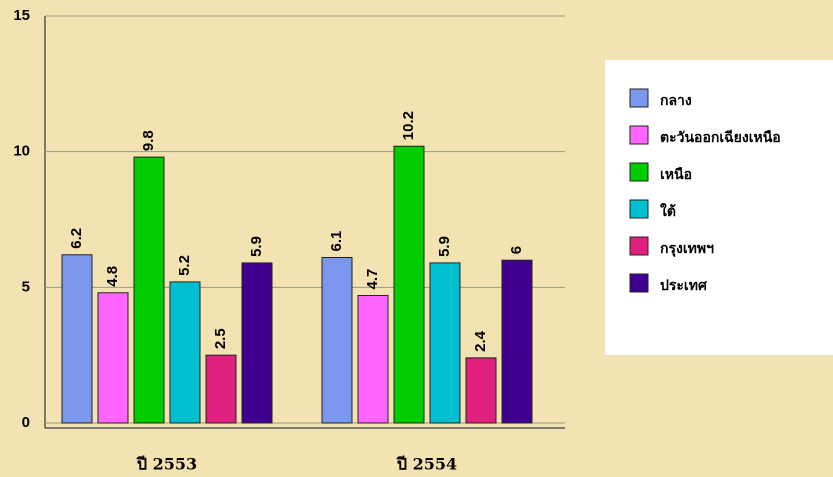  Describe the element at coordinates (26, 422) in the screenshot. I see `y-tick-label: 0` at that location.